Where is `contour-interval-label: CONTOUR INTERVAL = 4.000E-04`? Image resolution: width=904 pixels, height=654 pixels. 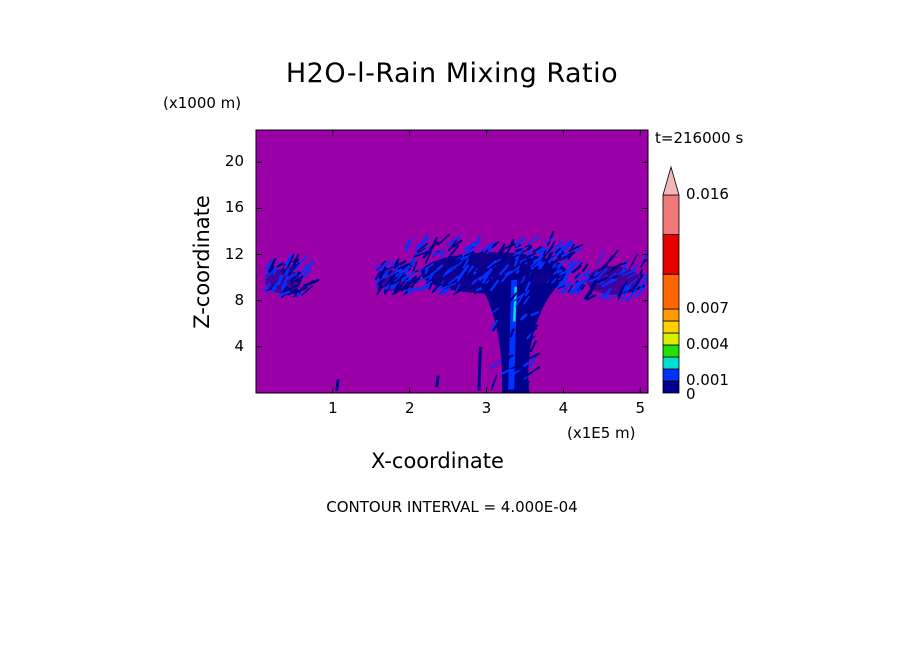
contour-interval-label: CONTOUR INTERVAL = 4.000E-04 is located at coordinates (452, 507).